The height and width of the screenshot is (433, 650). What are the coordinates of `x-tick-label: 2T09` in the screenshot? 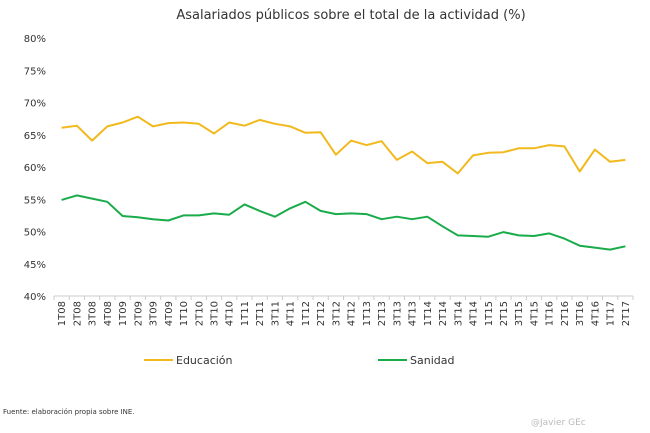 It's located at (138, 313).